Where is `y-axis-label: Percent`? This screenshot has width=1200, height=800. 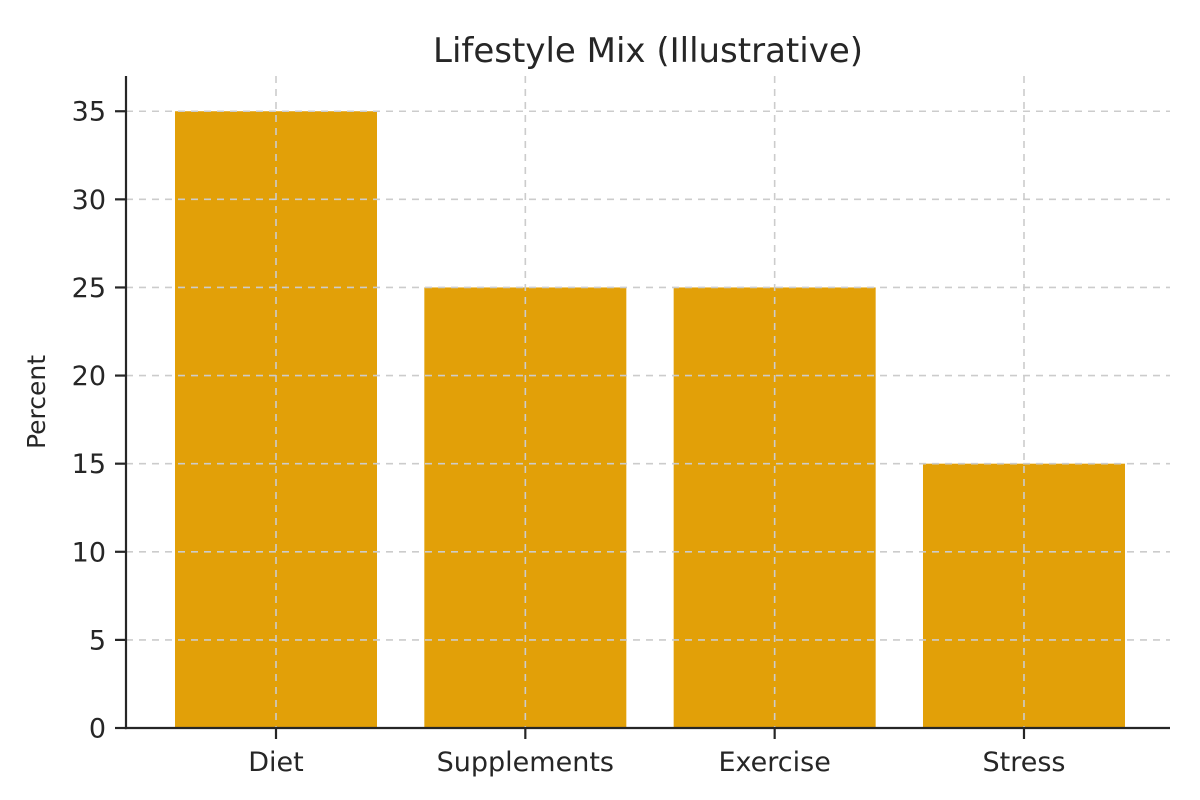 y-axis-label: Percent is located at coordinates (36, 402).